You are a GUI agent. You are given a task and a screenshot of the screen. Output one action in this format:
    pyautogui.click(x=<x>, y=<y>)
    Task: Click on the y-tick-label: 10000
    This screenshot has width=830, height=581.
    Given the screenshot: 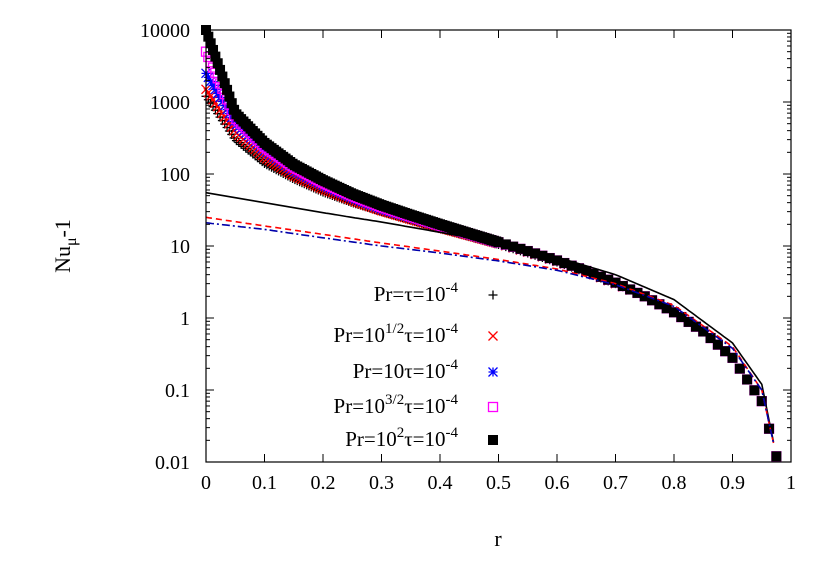 What is the action you would take?
    pyautogui.click(x=165, y=31)
    